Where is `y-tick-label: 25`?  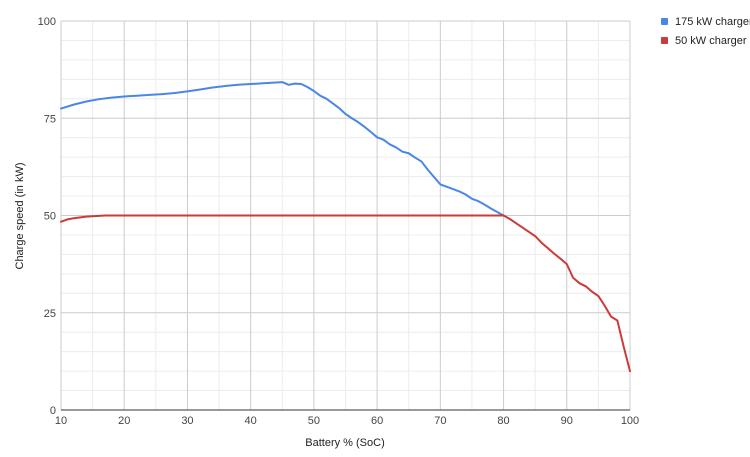
y-tick-label: 25 is located at coordinates (50, 314).